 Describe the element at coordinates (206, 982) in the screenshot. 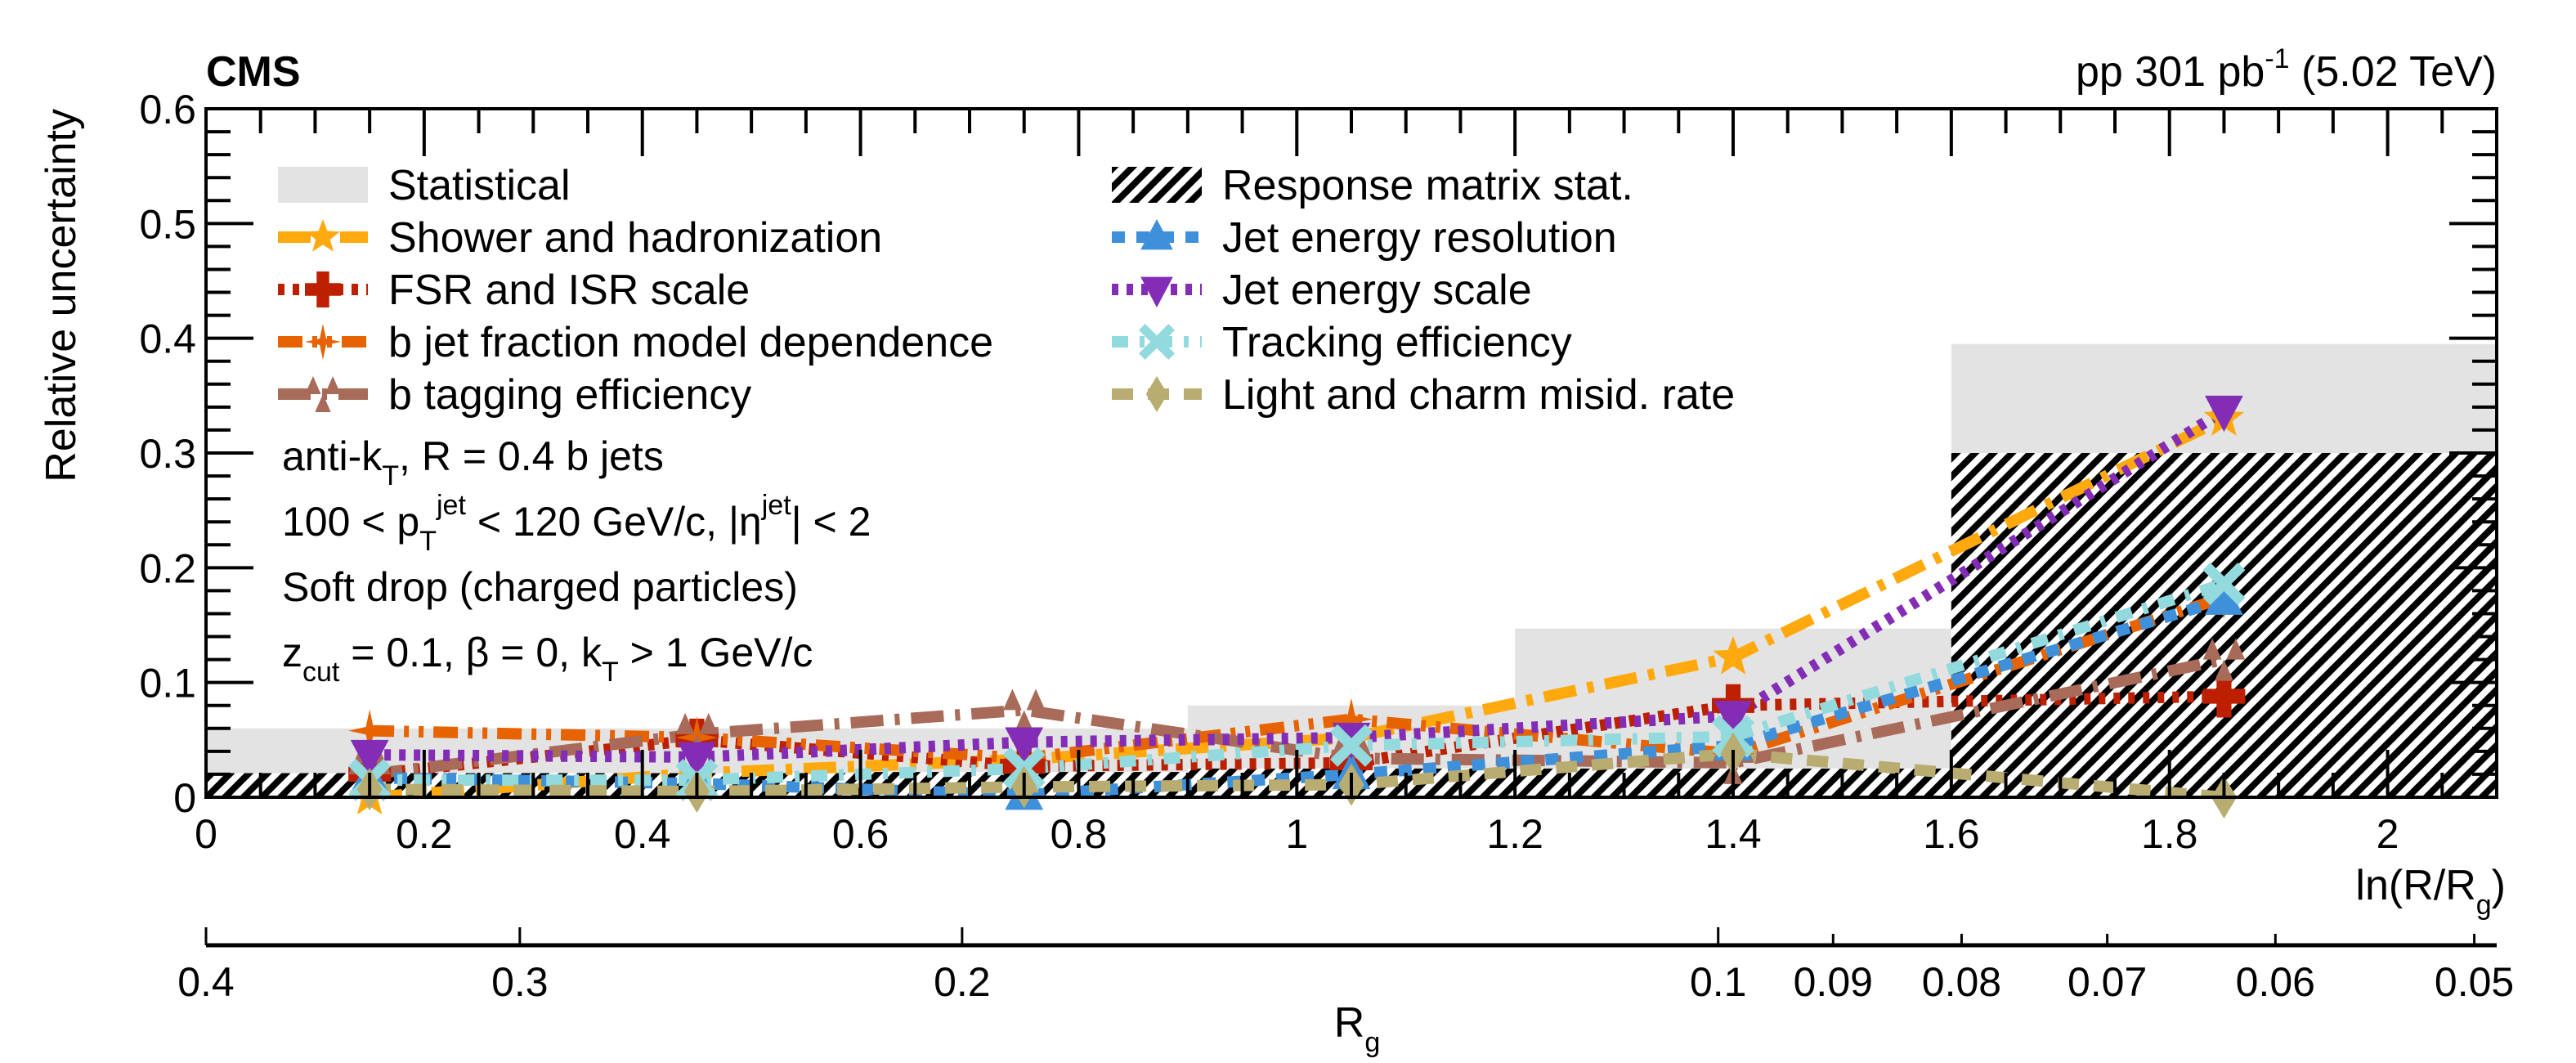

I see `secondary-x-tick-label: 0.4` at that location.